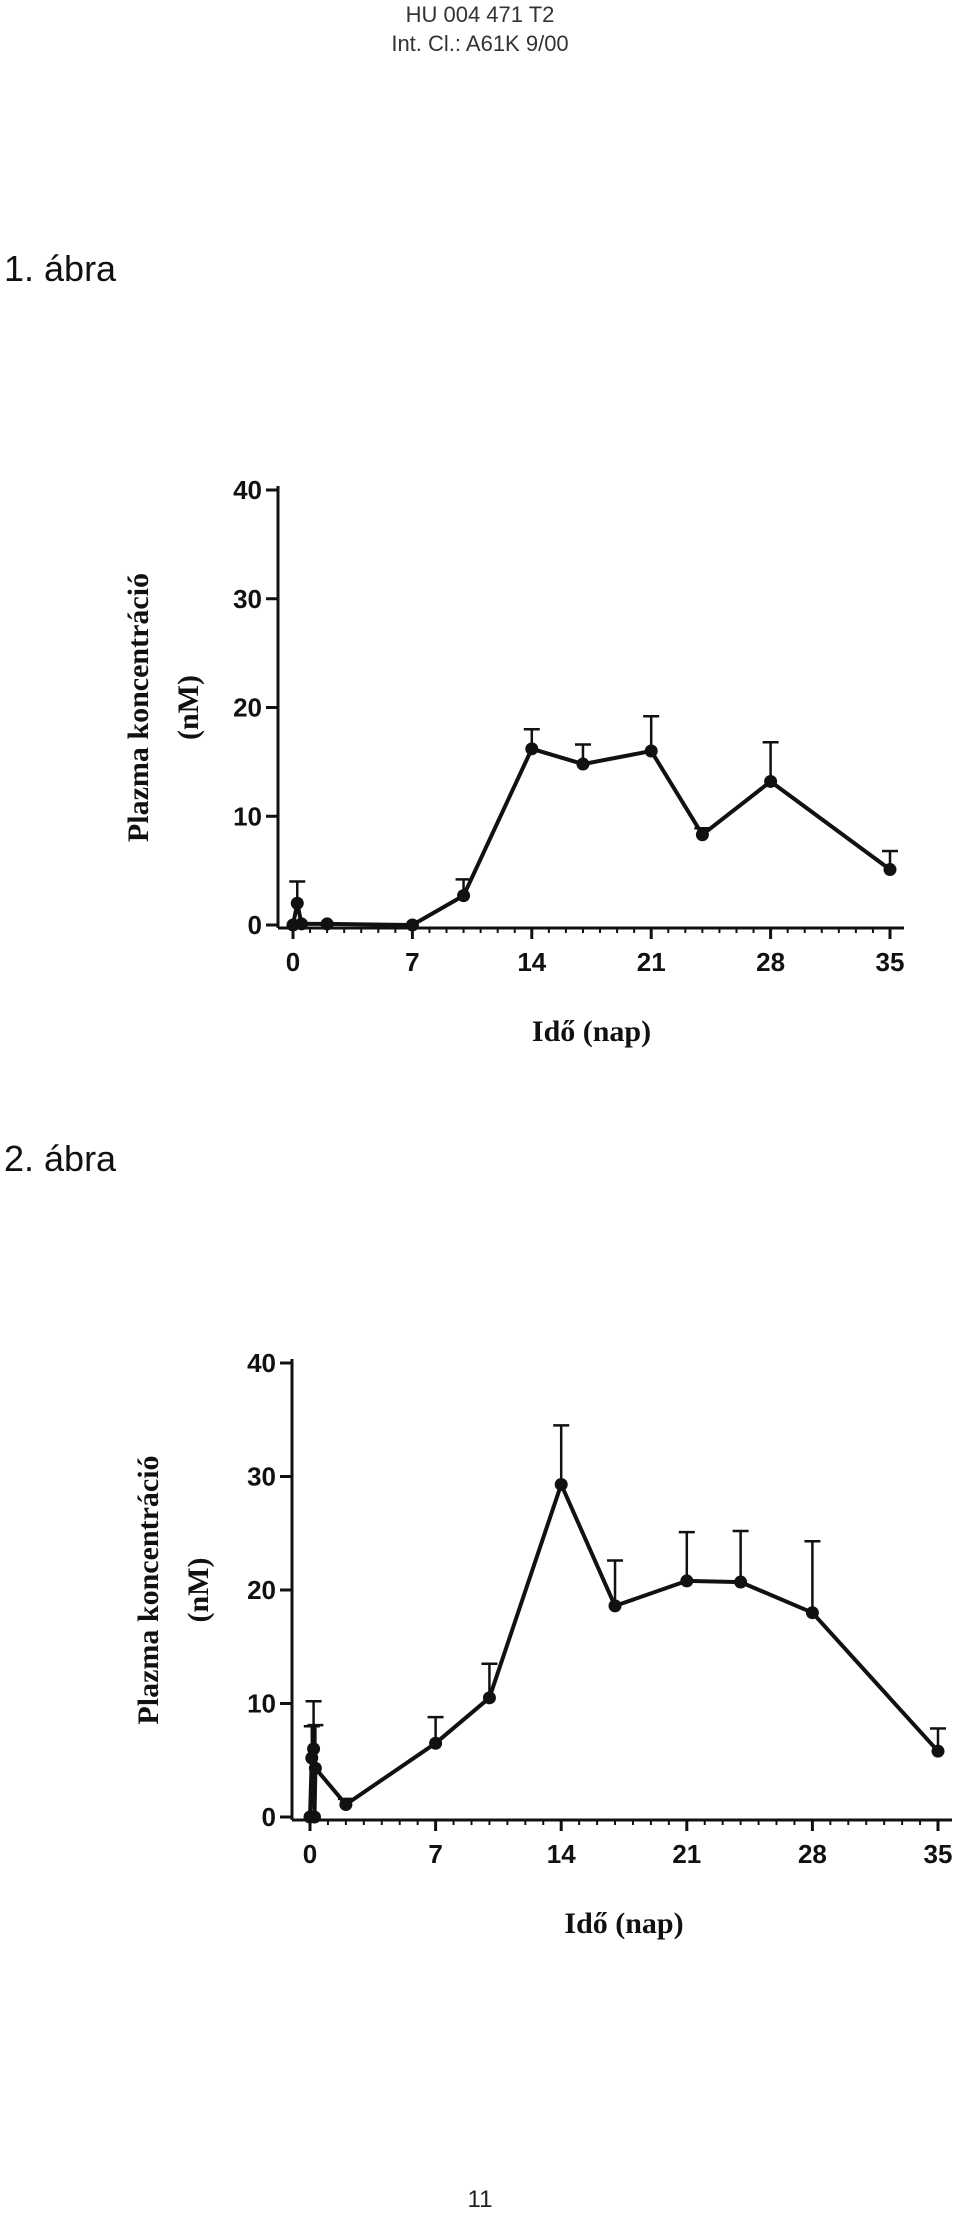  What do you see at coordinates (686, 1854) in the screenshot?
I see `chart-2-x-tick-label: 21` at bounding box center [686, 1854].